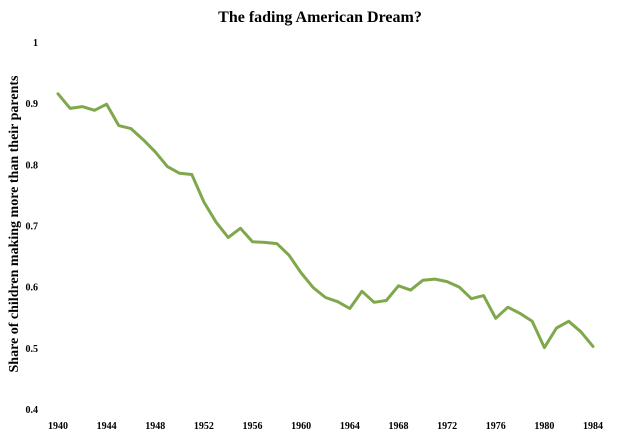 Image resolution: width=640 pixels, height=435 pixels. What do you see at coordinates (350, 426) in the screenshot?
I see `x-tick-label: 1964` at bounding box center [350, 426].